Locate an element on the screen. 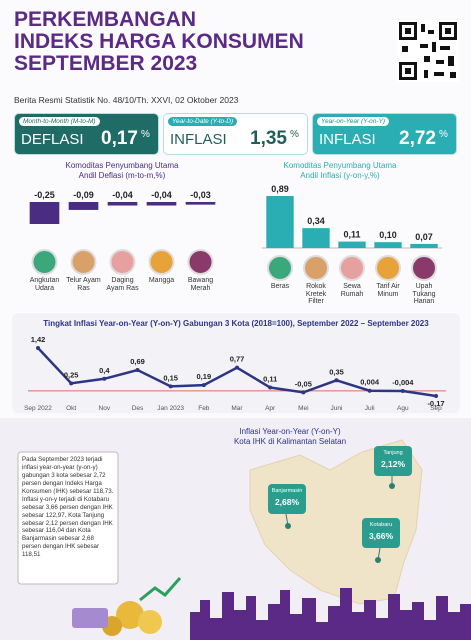  category-label: Daging Ayam Ras is located at coordinates (122, 284).